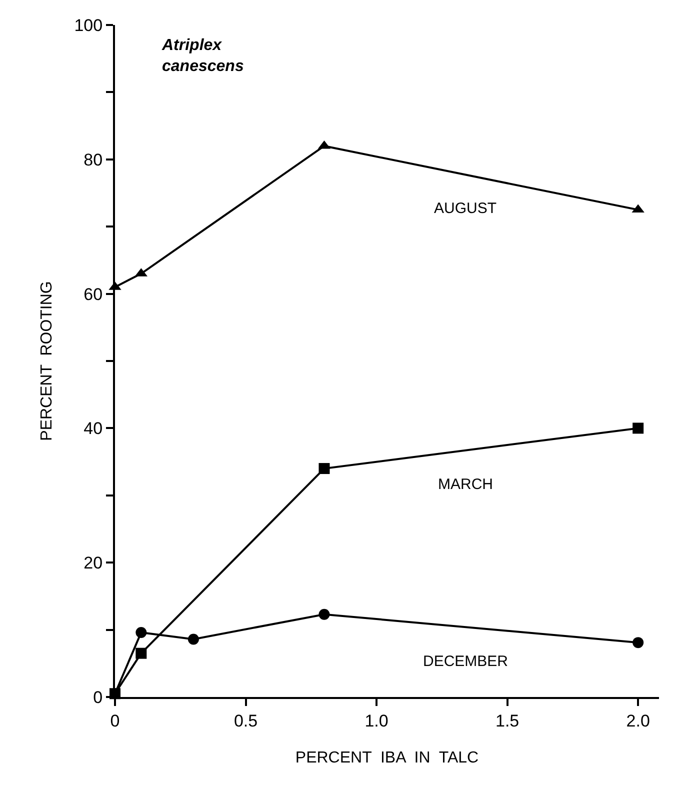 The width and height of the screenshot is (684, 792). I want to click on y-tick-label: 40, so click(93, 428).